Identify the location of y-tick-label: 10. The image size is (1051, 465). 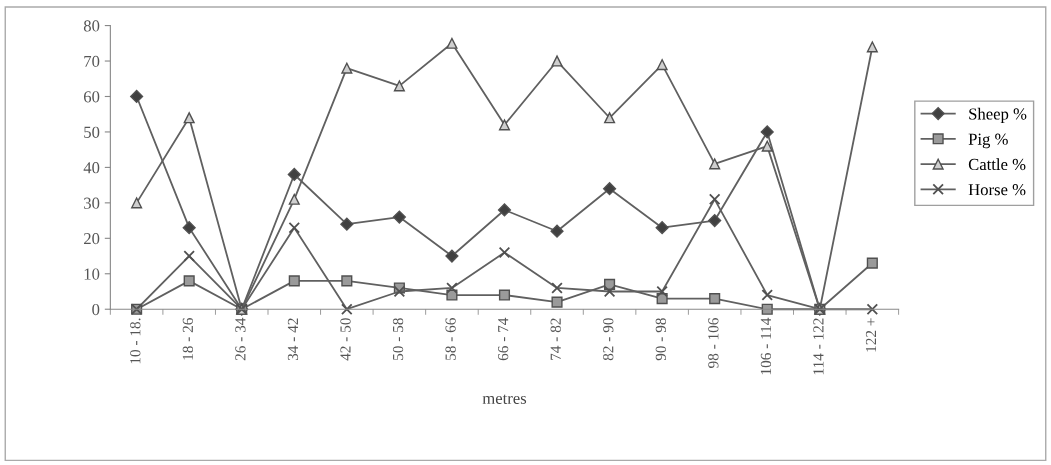
(92, 274).